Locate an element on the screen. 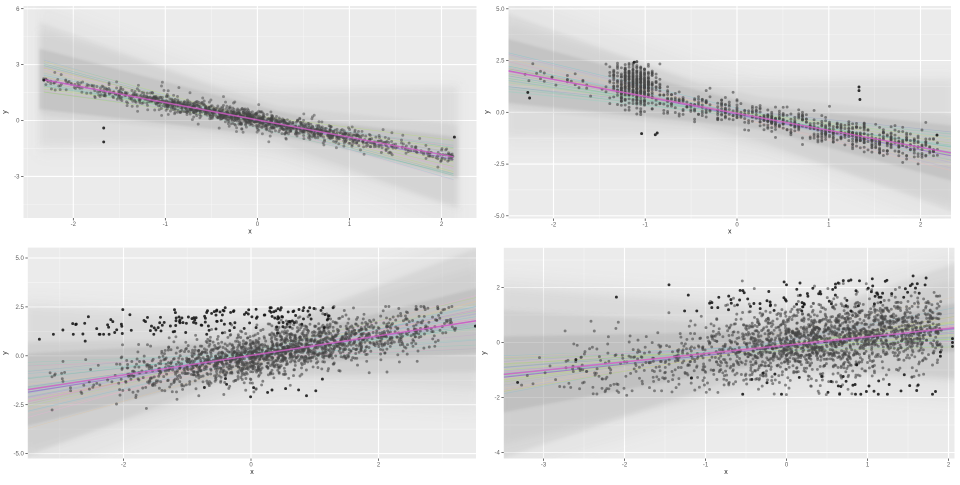 The width and height of the screenshot is (960, 485). svg-text: 3 is located at coordinates (18, 66).